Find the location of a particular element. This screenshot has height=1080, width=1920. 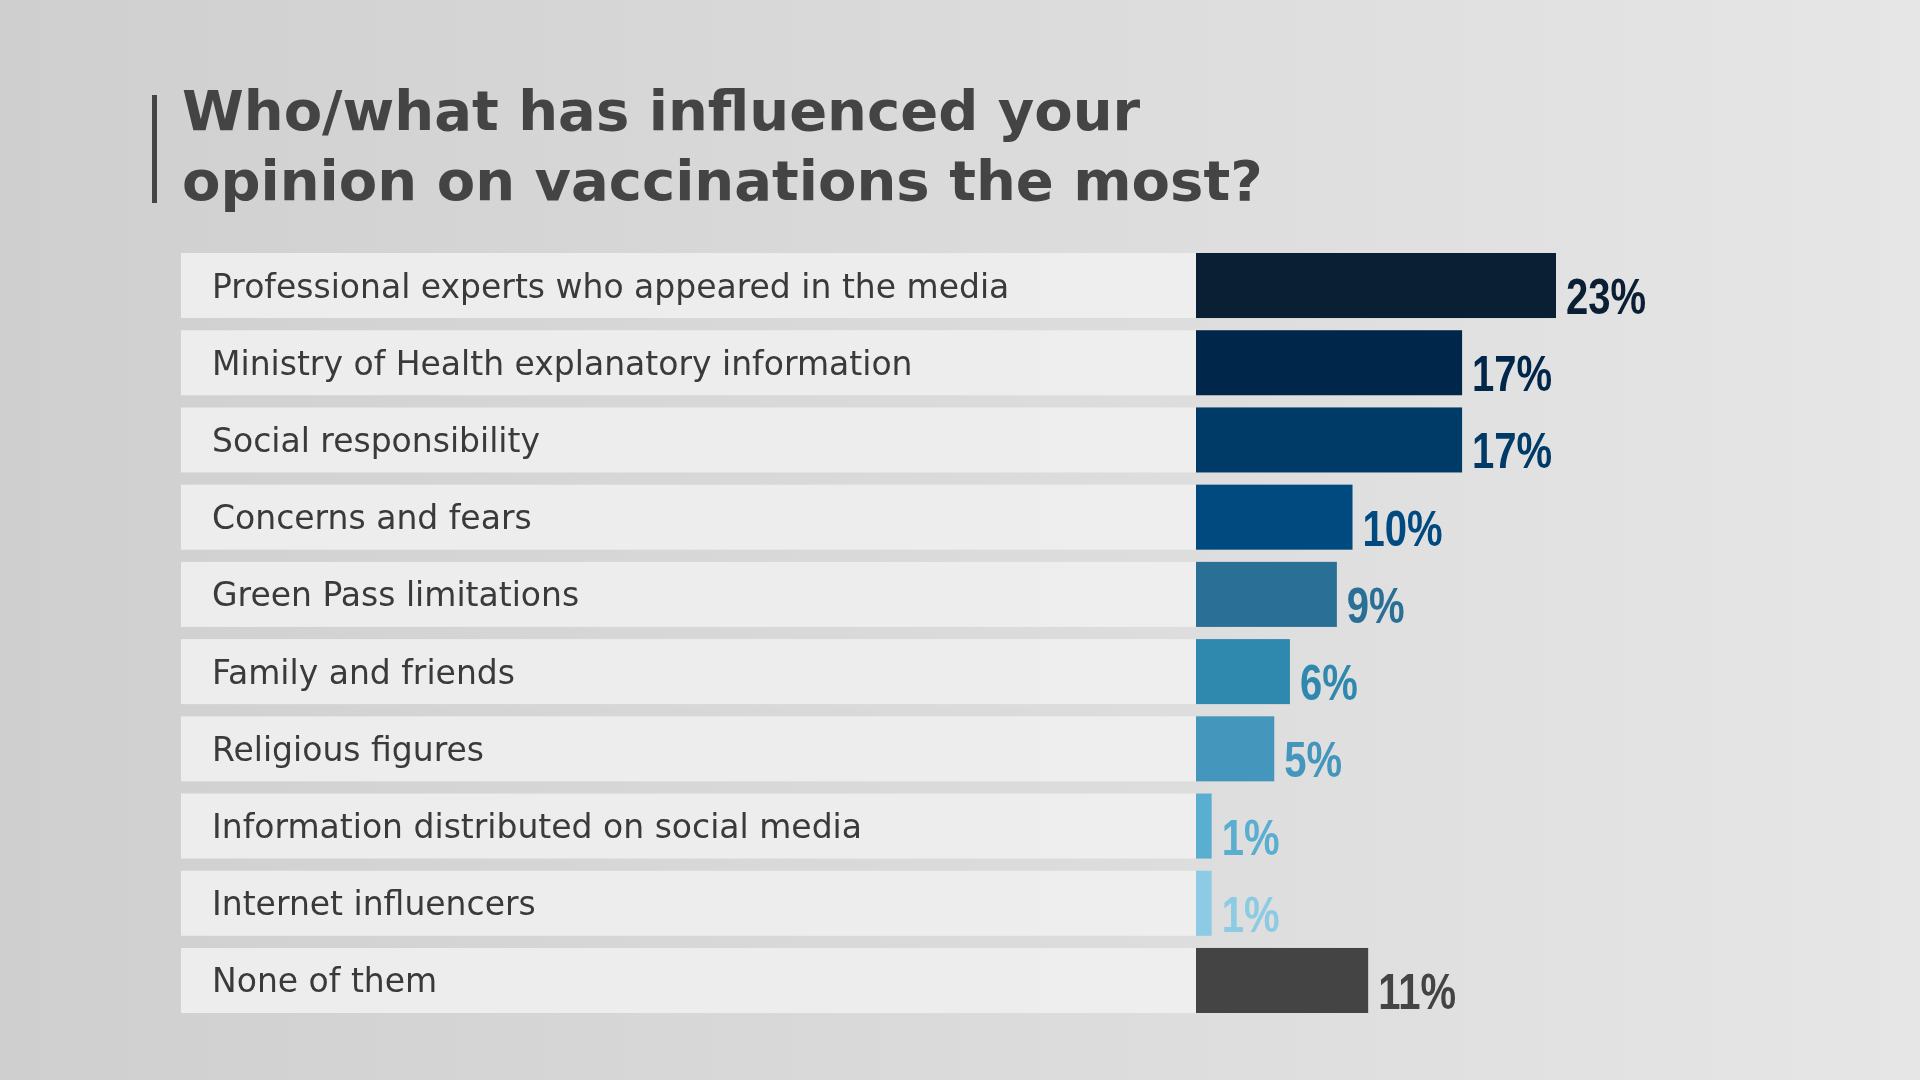

y-tick-label: Concerns and fears is located at coordinates (372, 518).